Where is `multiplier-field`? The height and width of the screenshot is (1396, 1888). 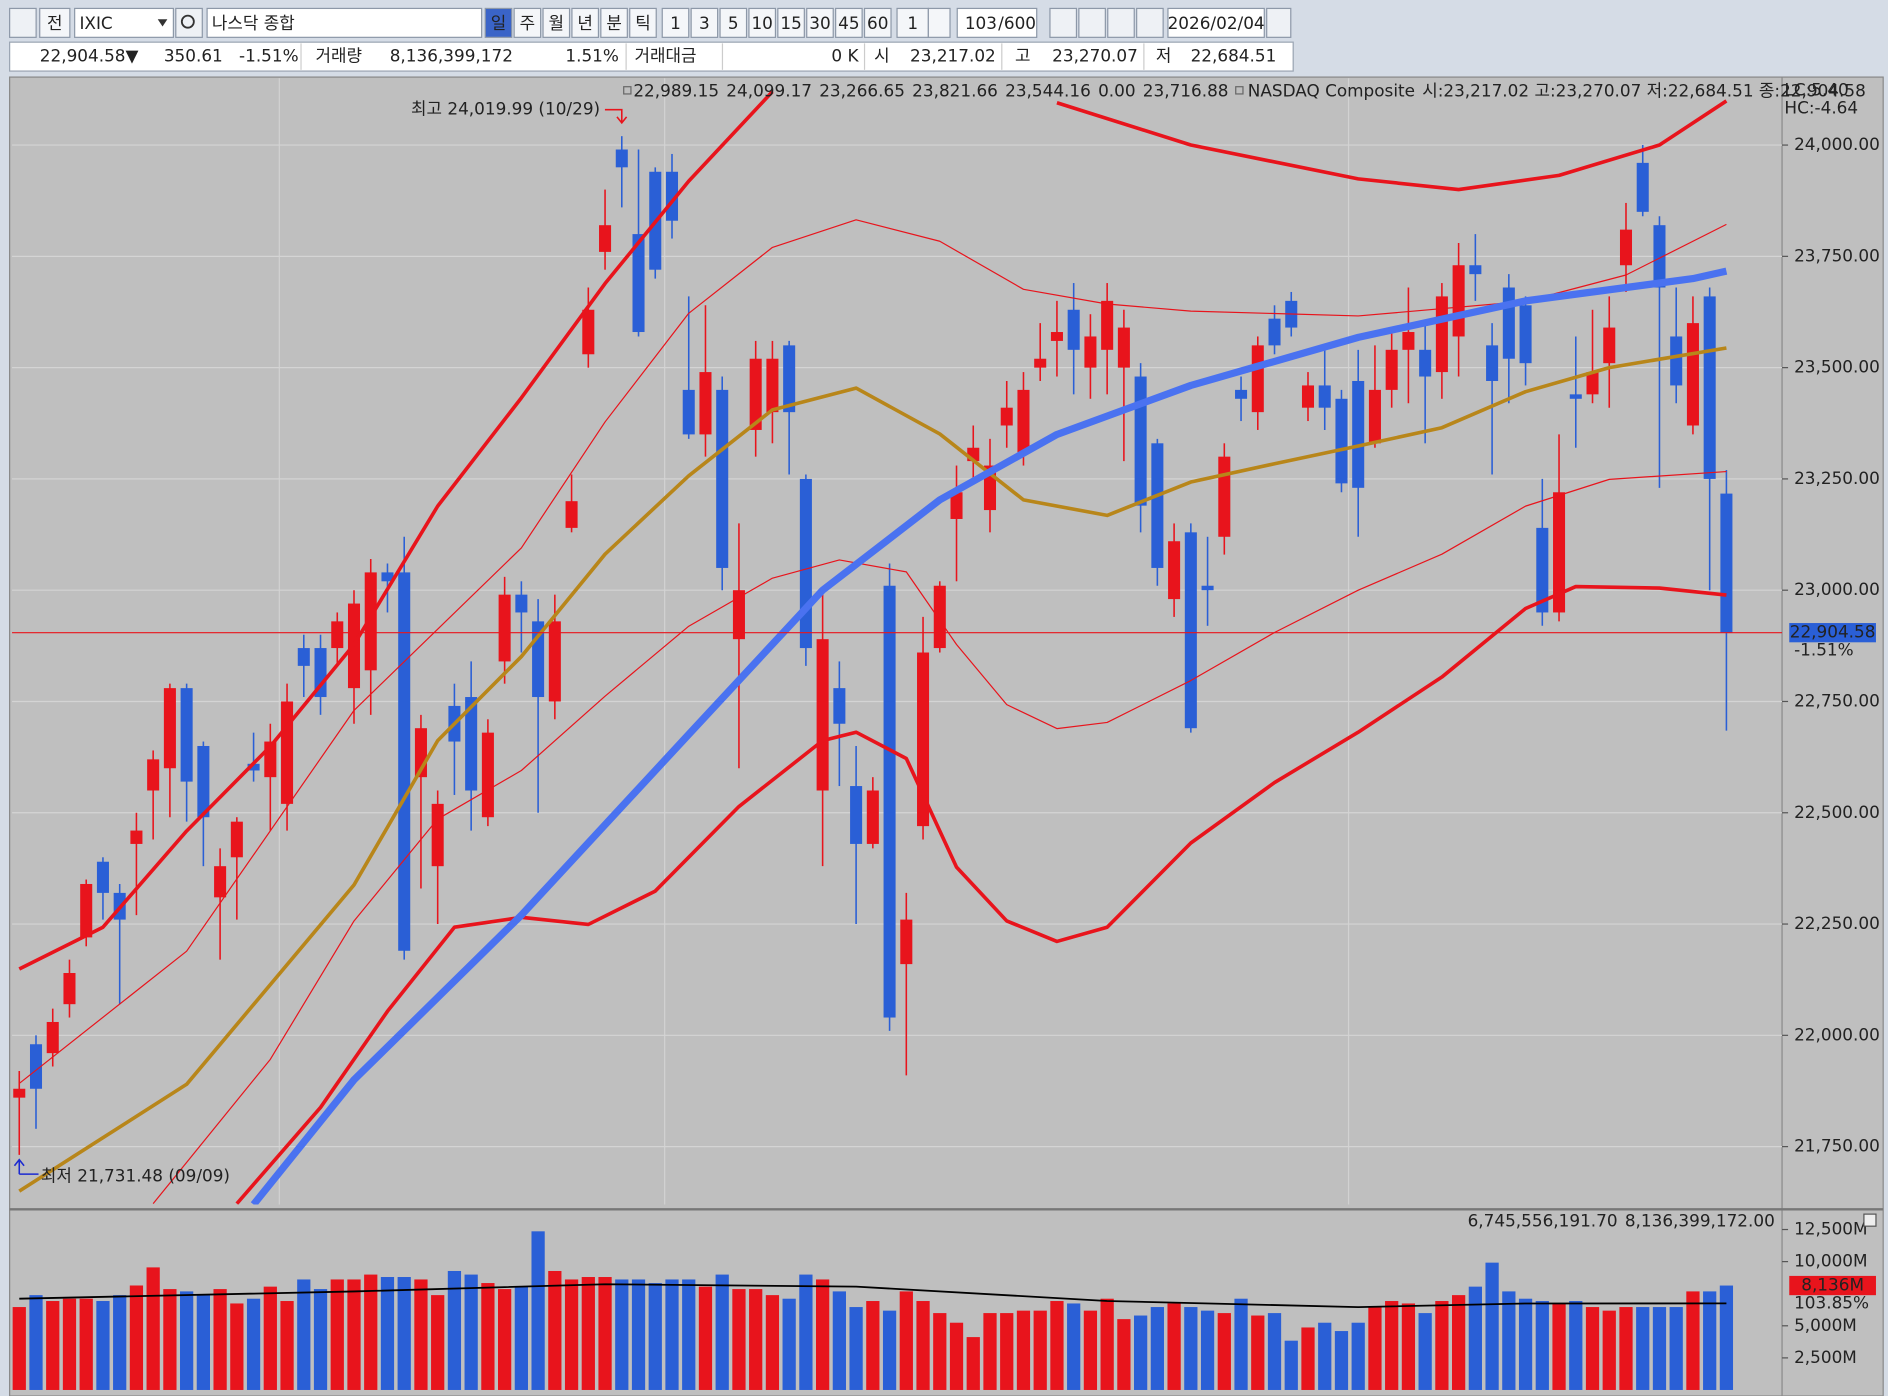
multiplier-field is located at coordinates (912, 22).